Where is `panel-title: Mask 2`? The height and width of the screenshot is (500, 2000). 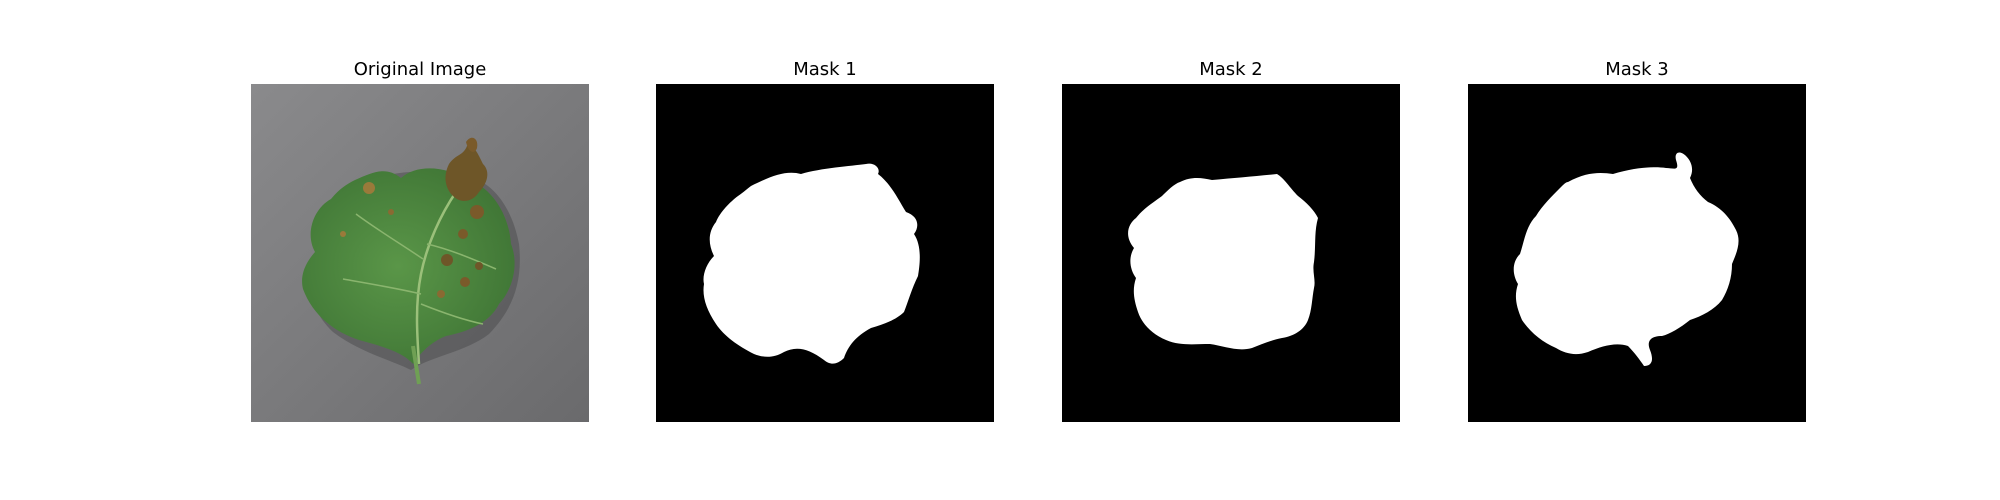
panel-title: Mask 2 is located at coordinates (1231, 69).